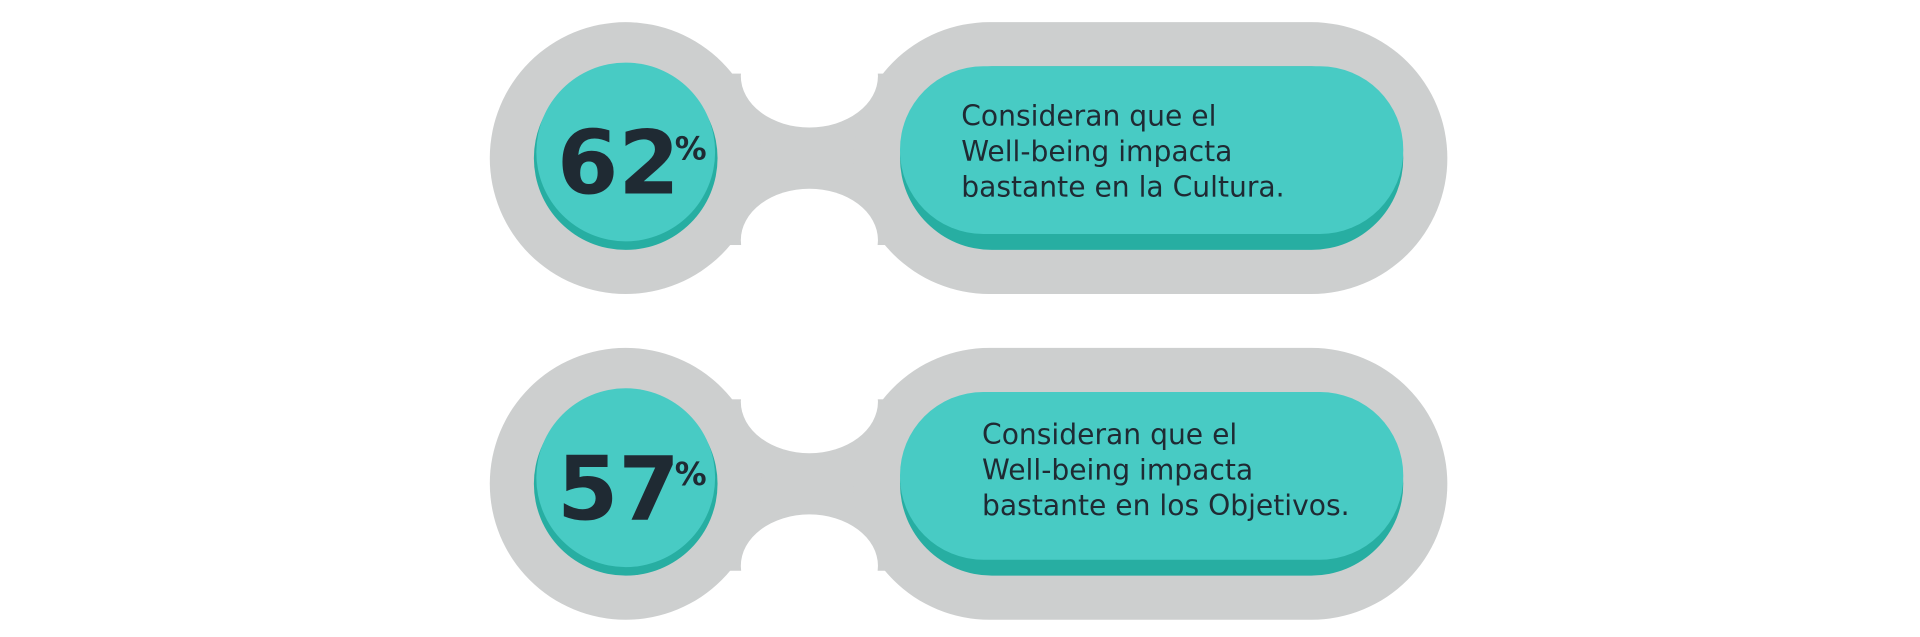  Describe the element at coordinates (618, 163) in the screenshot. I see `percent-value: 62` at that location.